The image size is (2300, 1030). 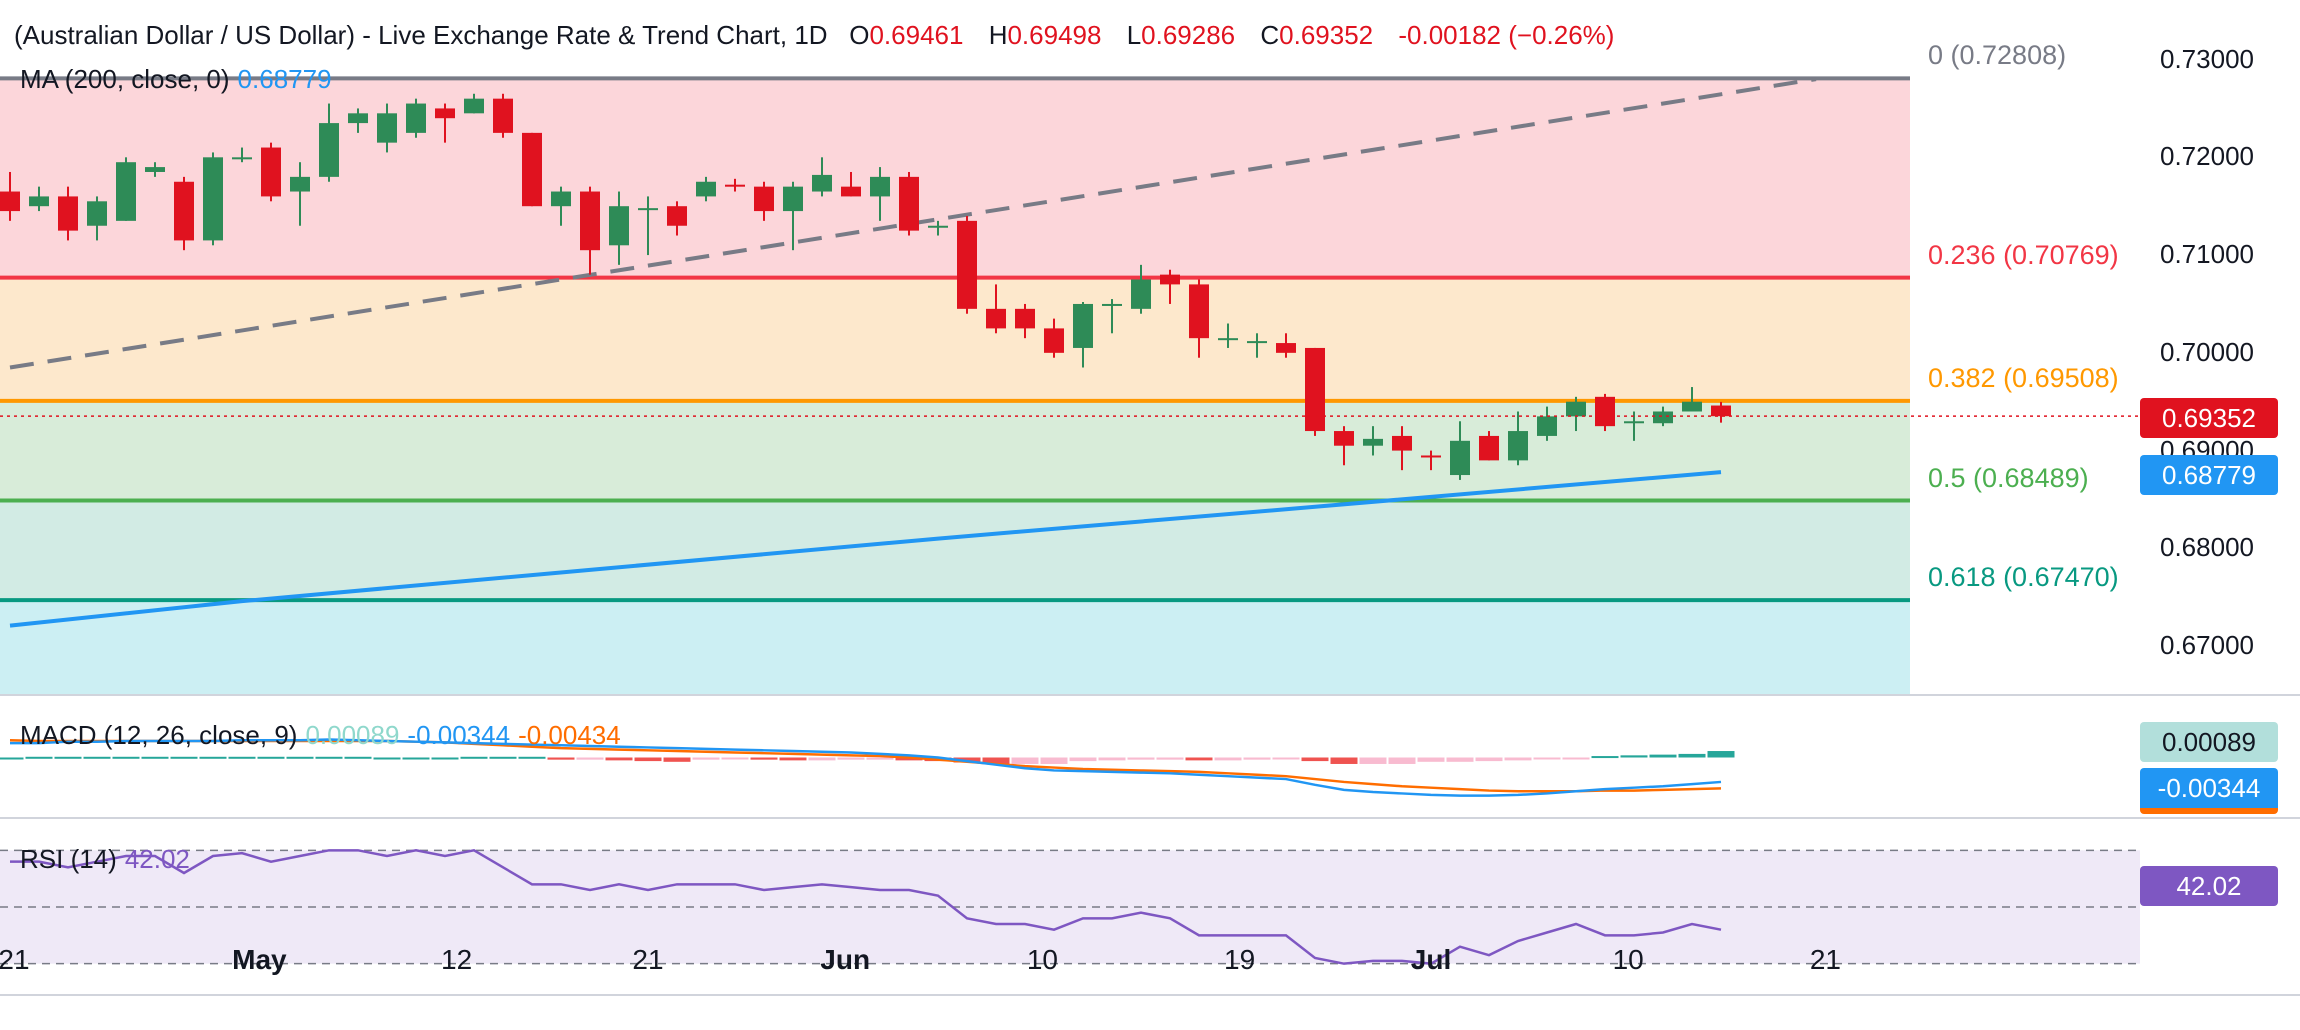 I want to click on rsi-legend-label: RSI (14), so click(x=68, y=859).